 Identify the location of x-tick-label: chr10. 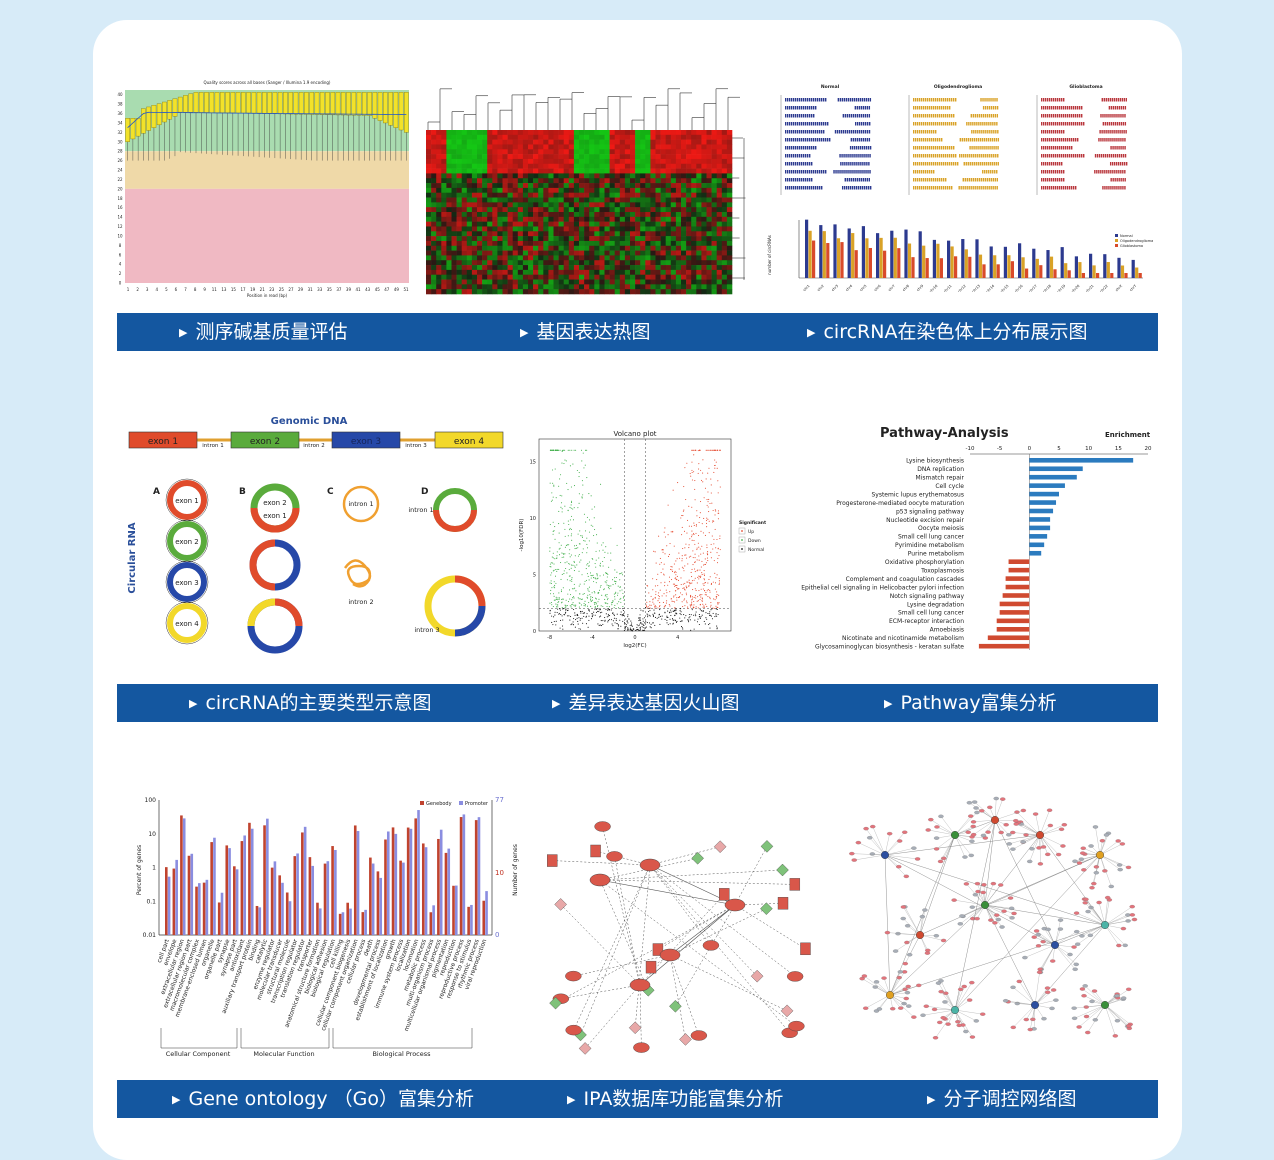
(934, 288).